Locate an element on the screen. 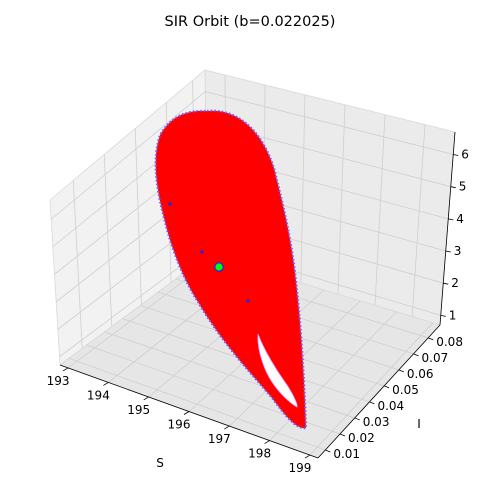 The image size is (500, 500). y-tick-label: 0.04 is located at coordinates (390, 406).